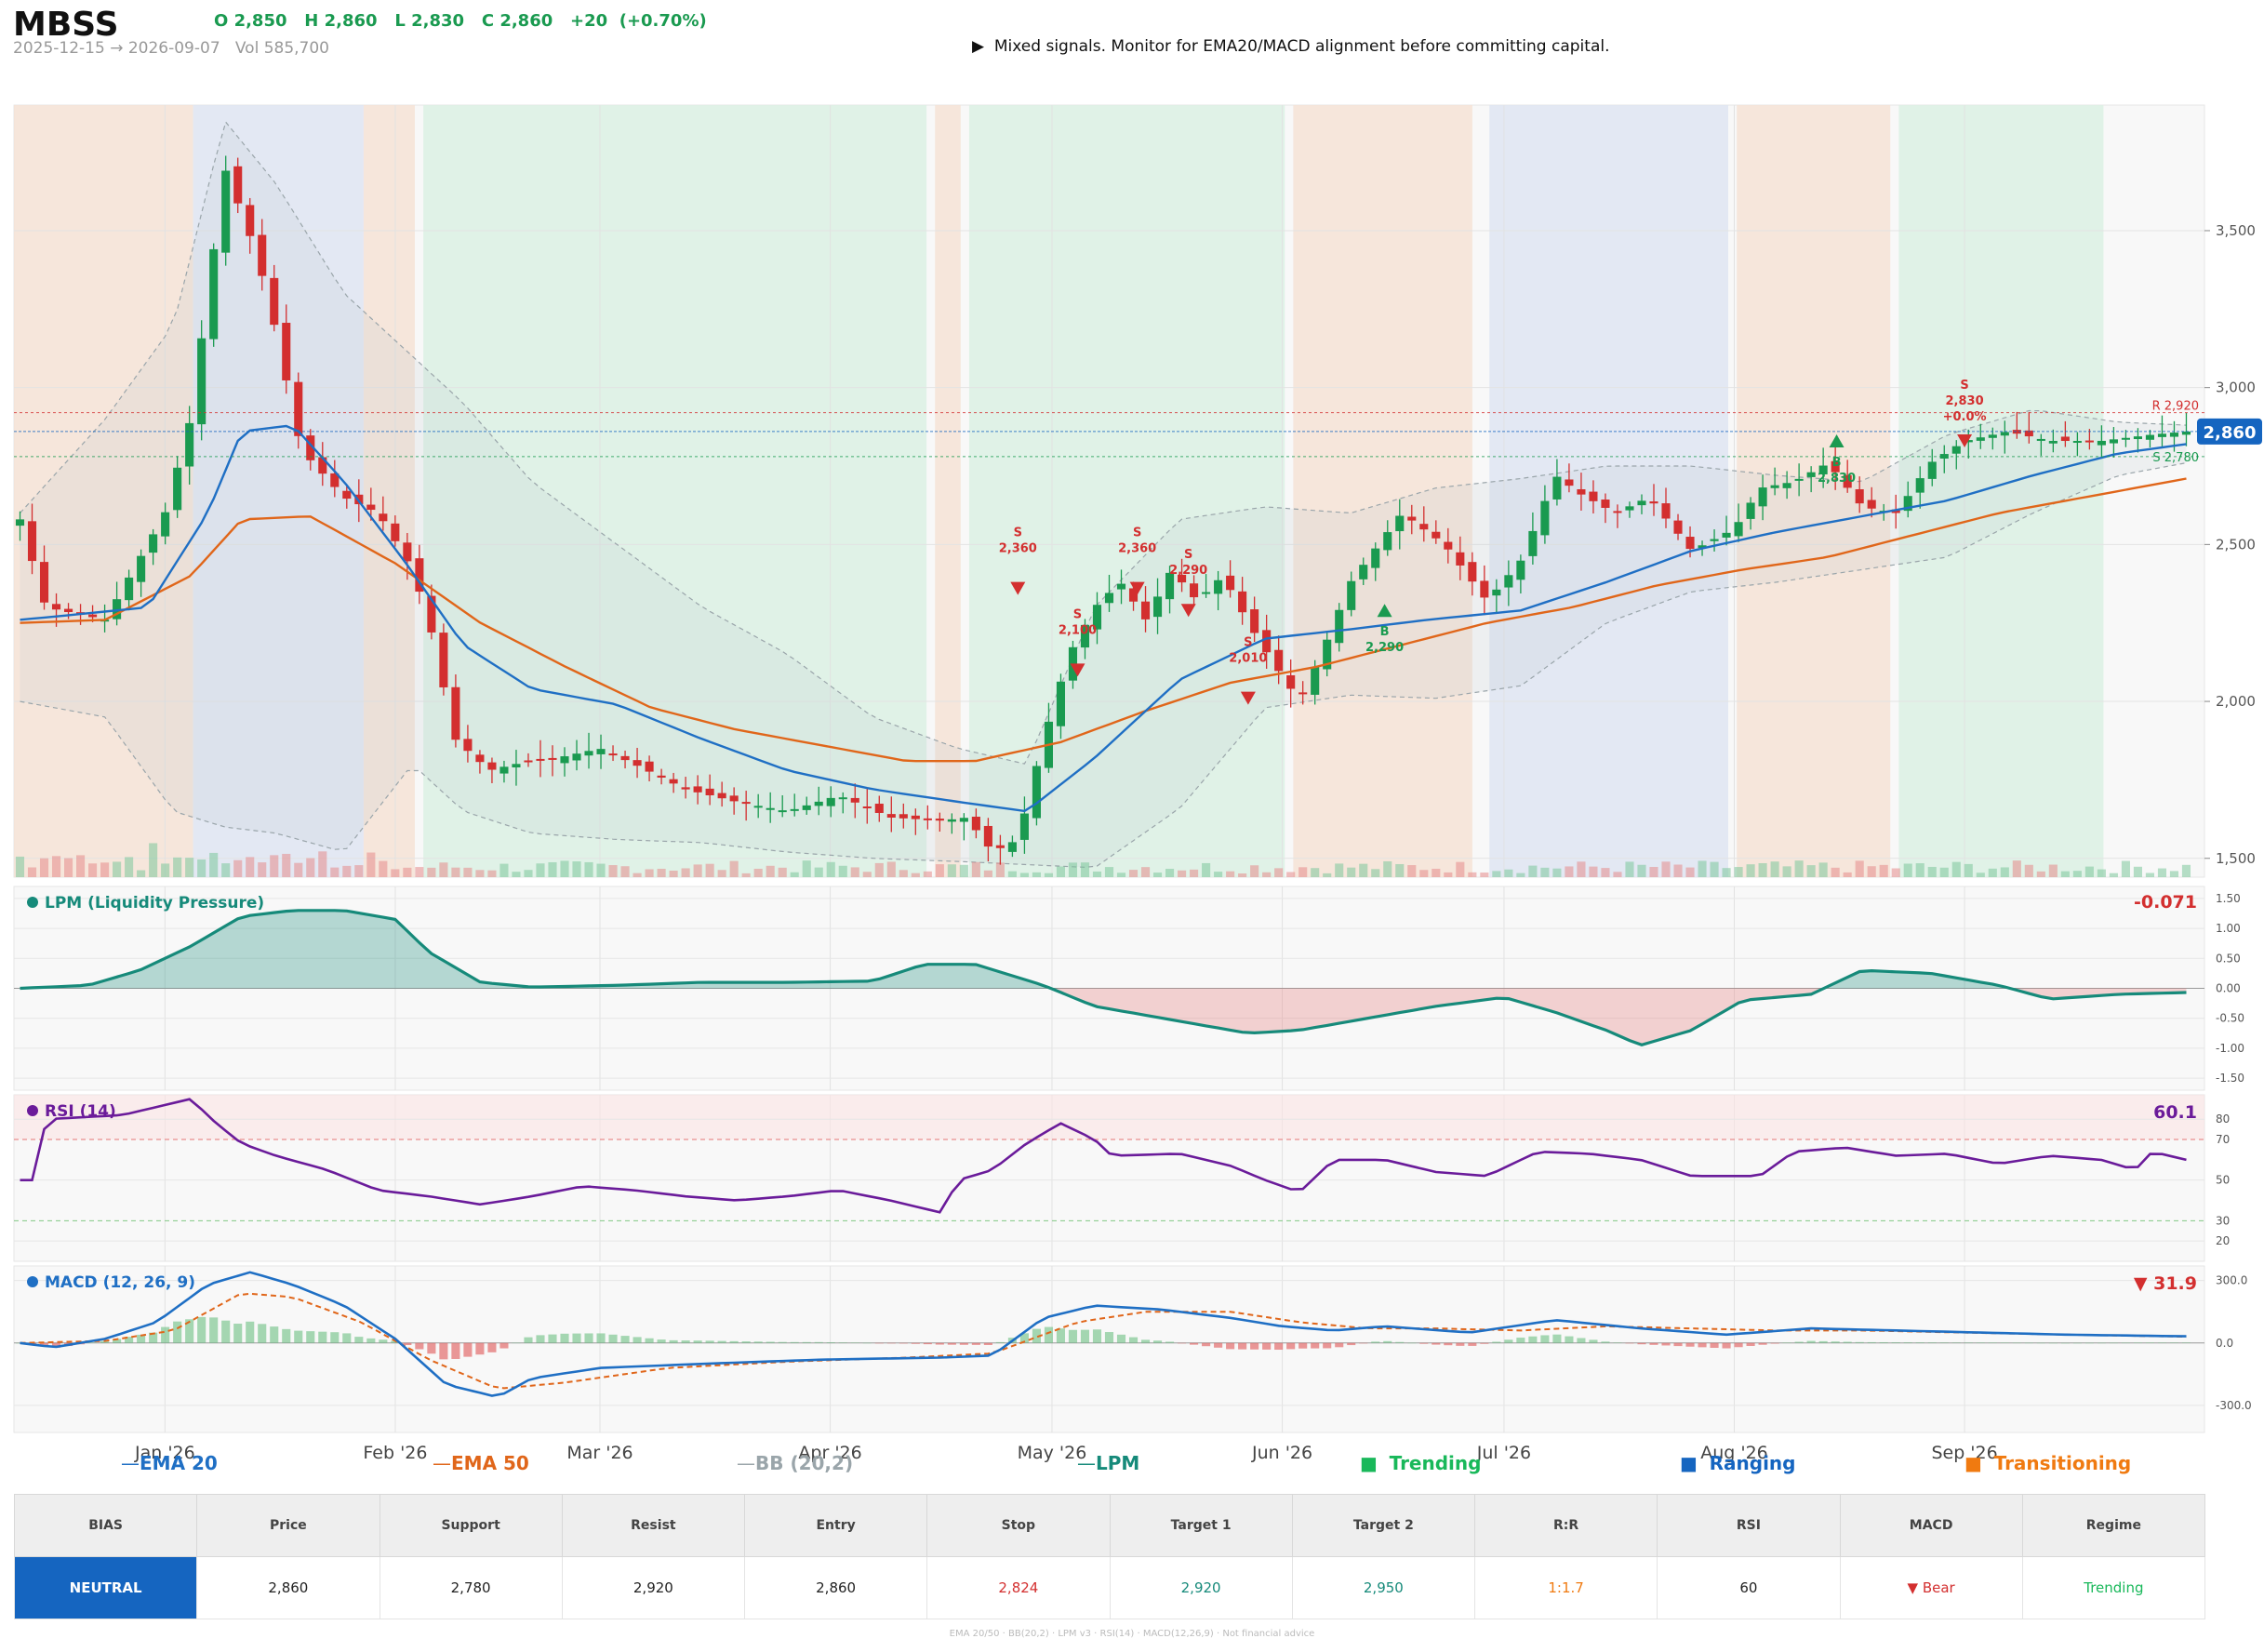  What do you see at coordinates (1565, 1525) in the screenshot?
I see `summary-header-r-r: R:R` at bounding box center [1565, 1525].